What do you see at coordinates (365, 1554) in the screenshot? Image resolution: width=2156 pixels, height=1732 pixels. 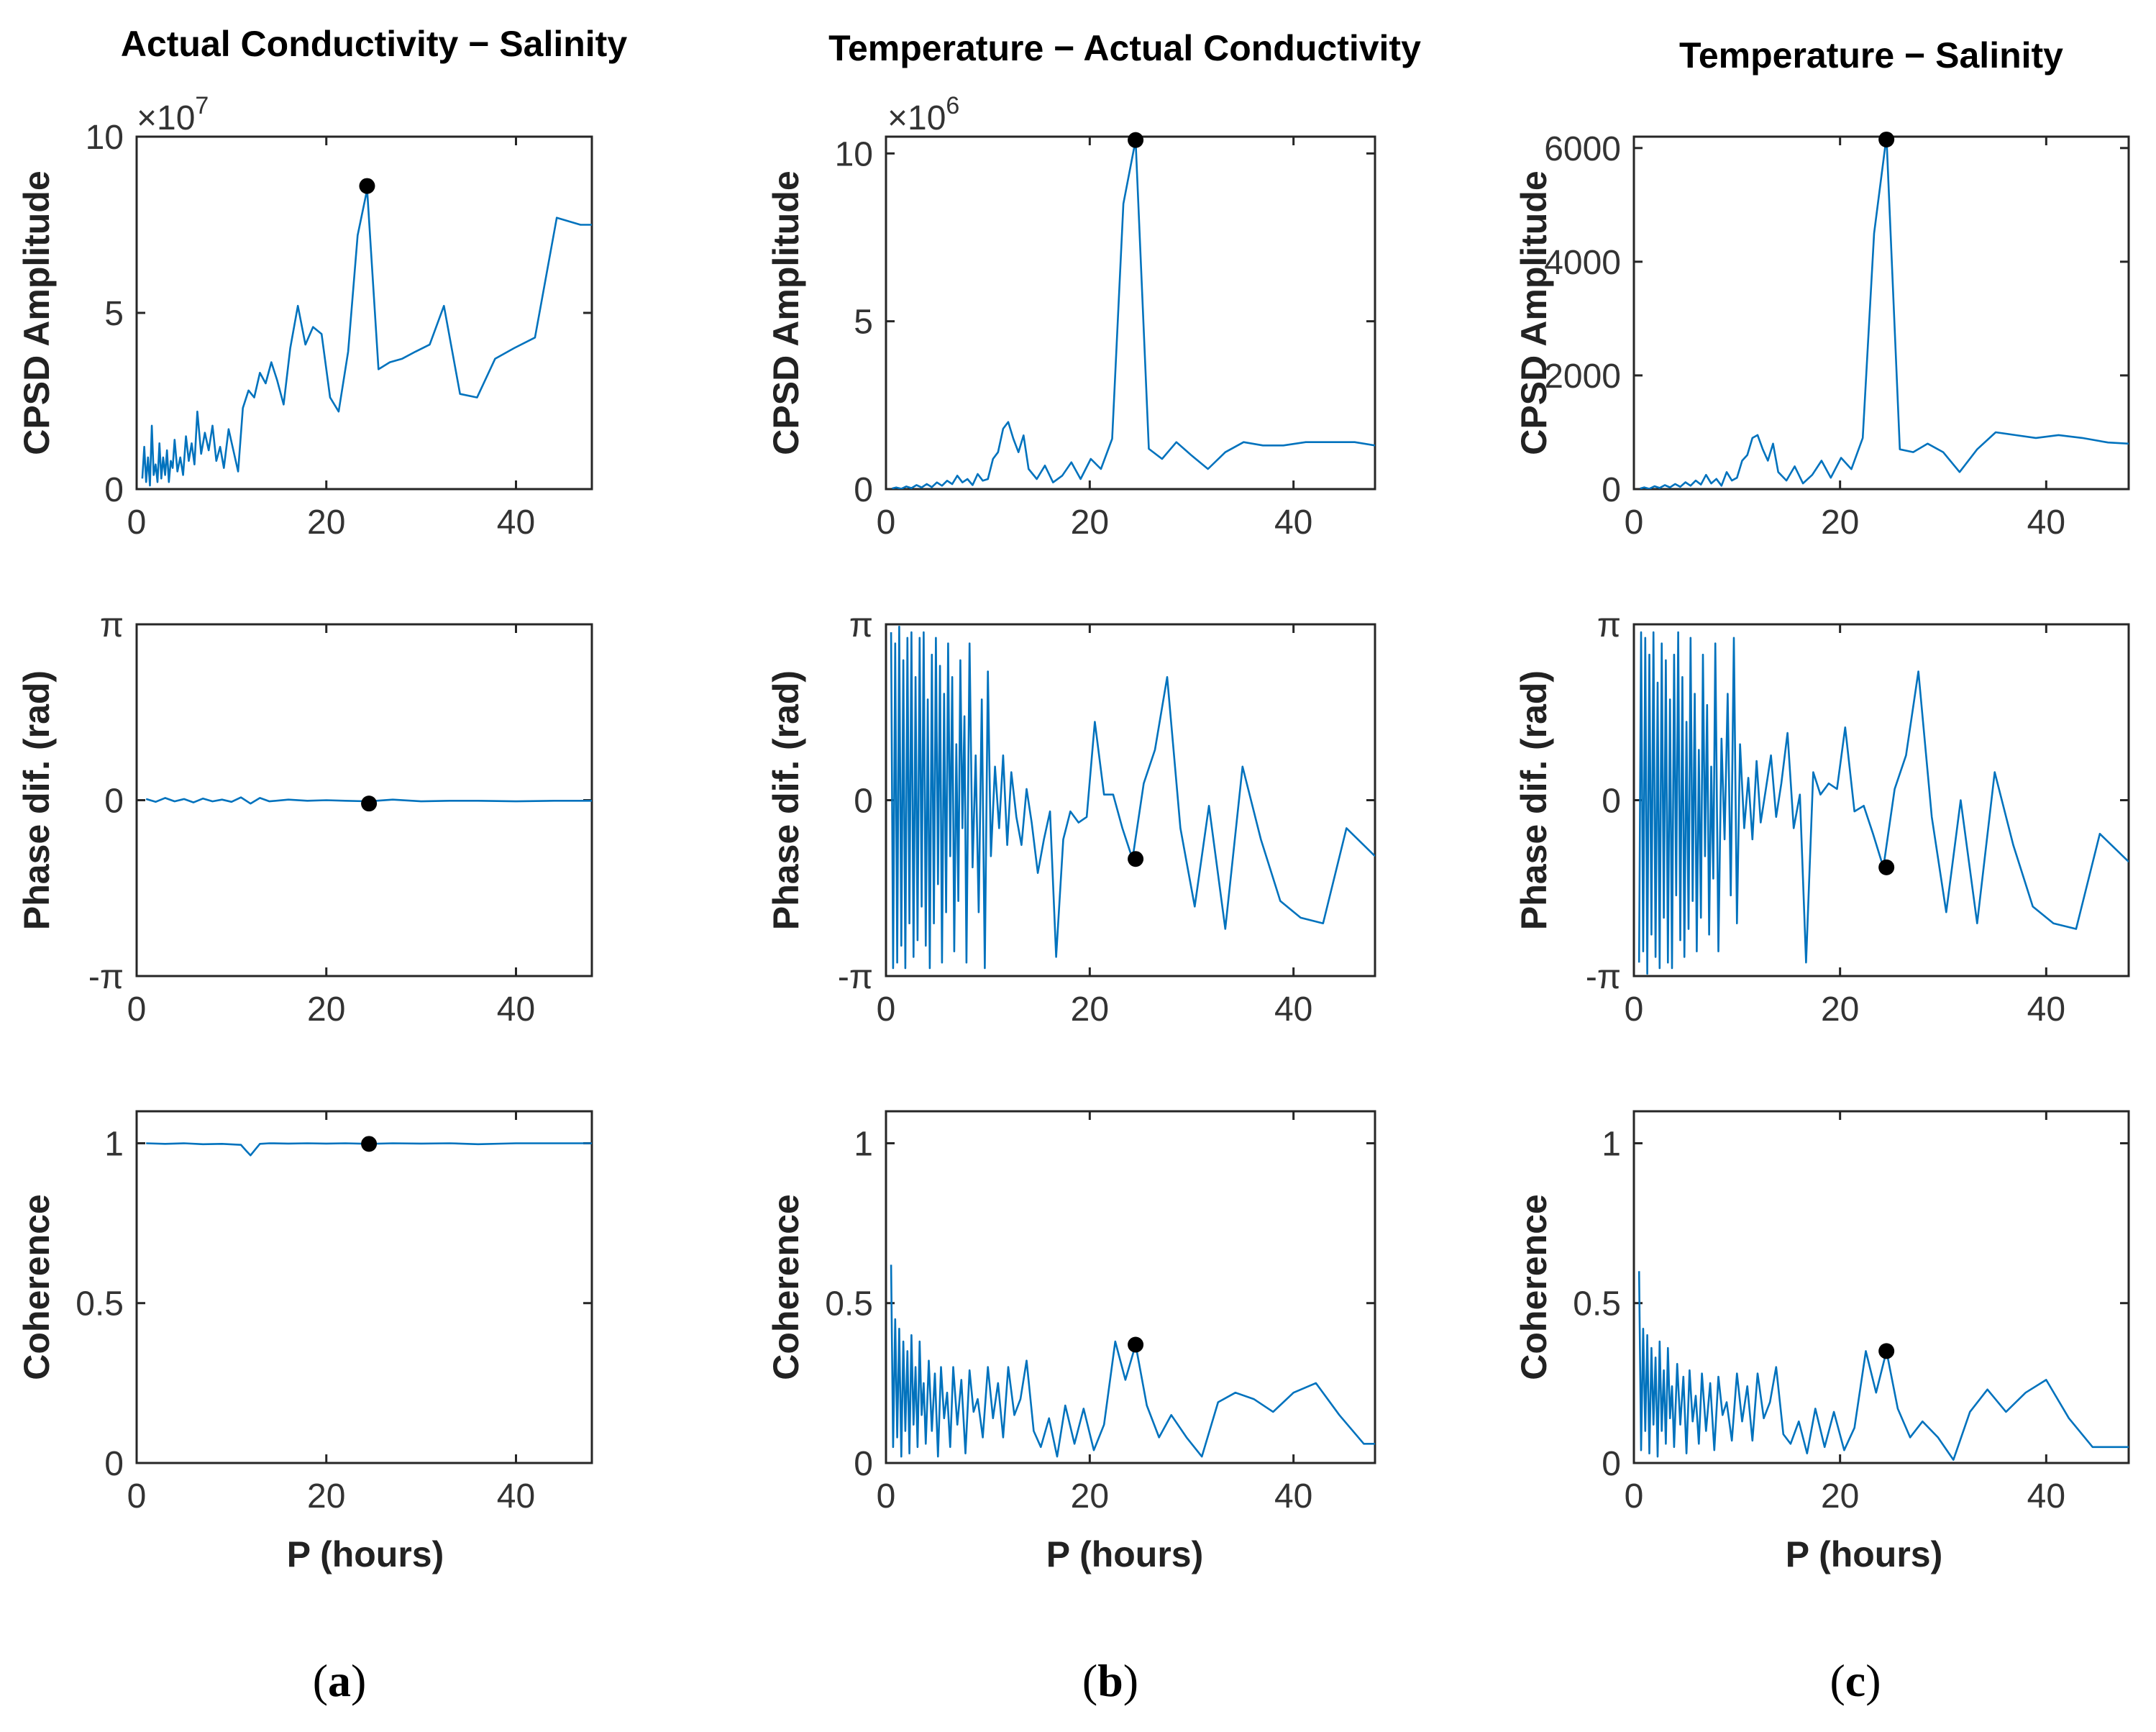 I see `xlabel-a: P (hours)` at bounding box center [365, 1554].